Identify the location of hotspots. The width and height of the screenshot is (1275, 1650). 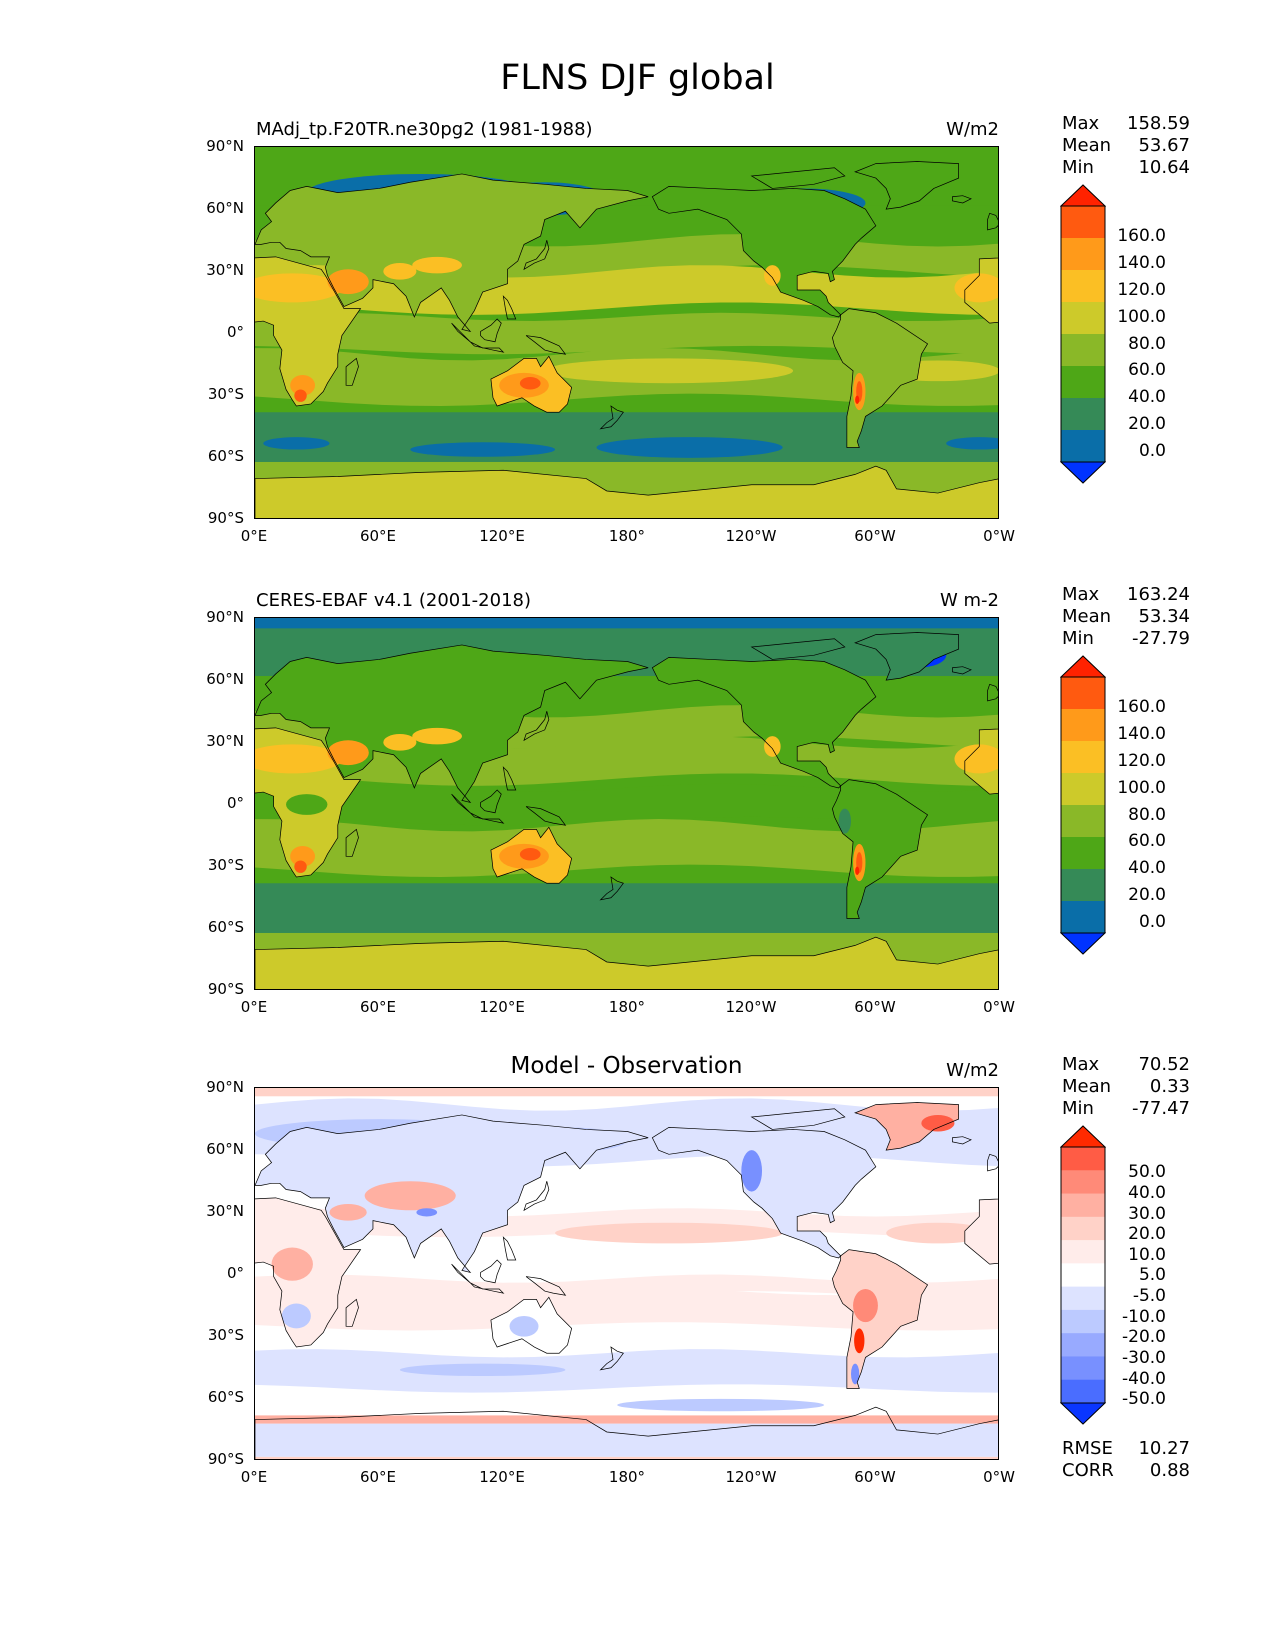
(626, 333).